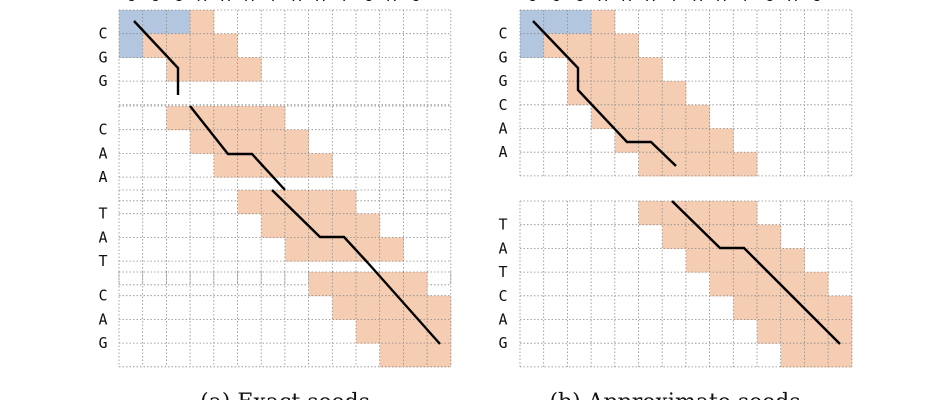 Image resolution: width=940 pixels, height=400 pixels. Describe the element at coordinates (275, 57) in the screenshot. I see `dp-block: CGG` at that location.